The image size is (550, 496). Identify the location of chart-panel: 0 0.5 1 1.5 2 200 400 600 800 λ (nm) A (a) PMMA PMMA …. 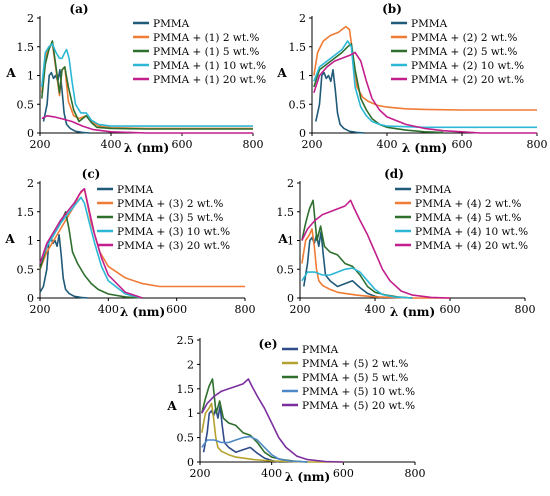
(135, 78).